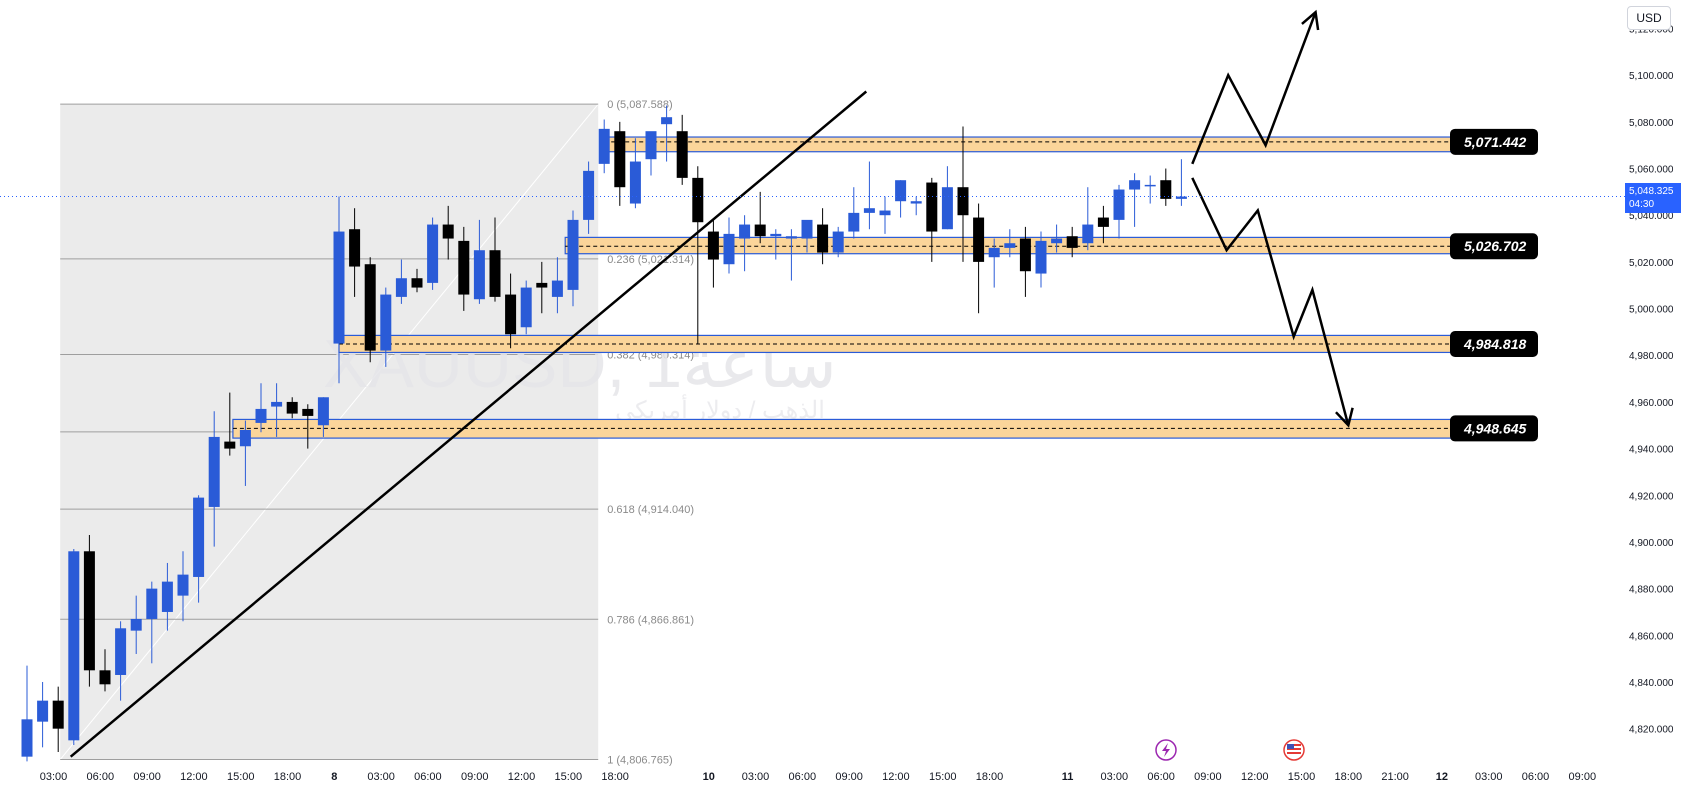 The height and width of the screenshot is (789, 1683). I want to click on fib-level-label: 0.618 (4,914.040), so click(650, 510).